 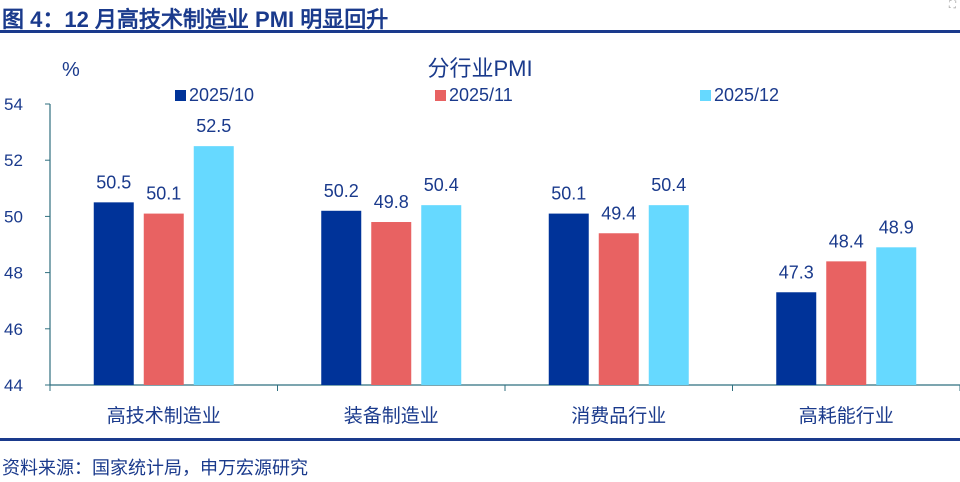 I want to click on legend-label: 2025/10, so click(x=221, y=95).